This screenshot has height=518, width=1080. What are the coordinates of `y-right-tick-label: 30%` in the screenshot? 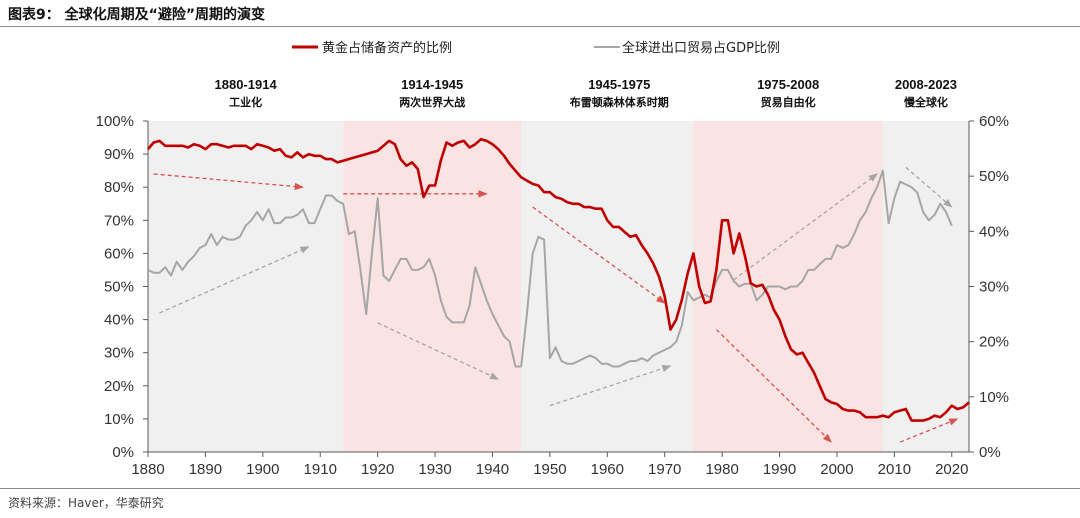 It's located at (994, 287).